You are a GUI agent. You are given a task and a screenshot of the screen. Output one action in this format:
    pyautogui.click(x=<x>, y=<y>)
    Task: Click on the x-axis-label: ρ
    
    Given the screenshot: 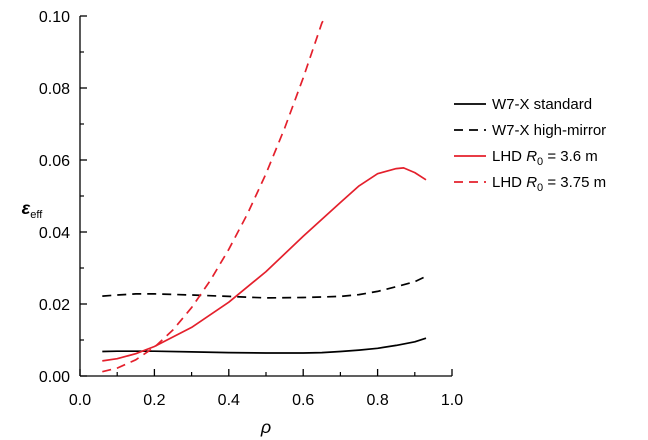 What is the action you would take?
    pyautogui.click(x=265, y=427)
    